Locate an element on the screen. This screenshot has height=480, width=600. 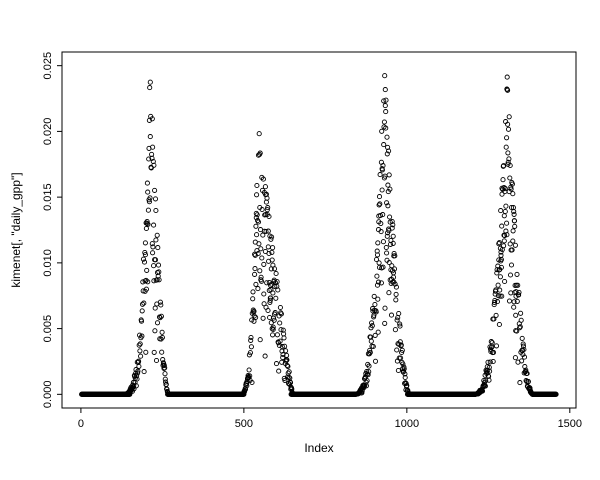
y-tick-label: 0.020 is located at coordinates (48, 132).